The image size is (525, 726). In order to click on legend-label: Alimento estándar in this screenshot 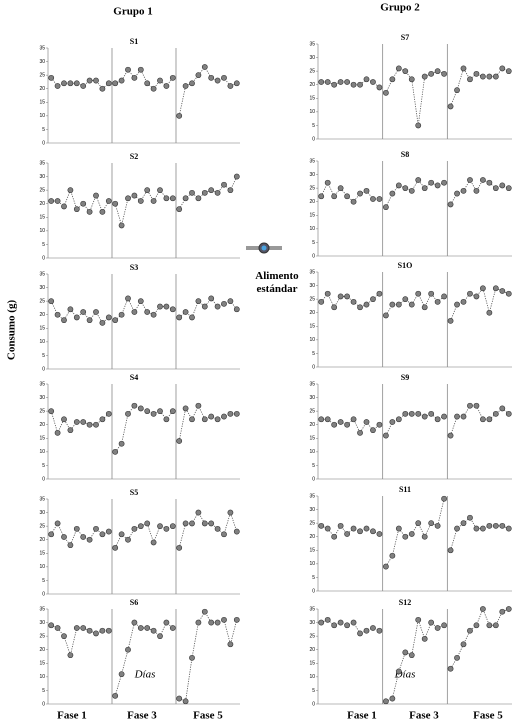, I will do `click(277, 282)`.